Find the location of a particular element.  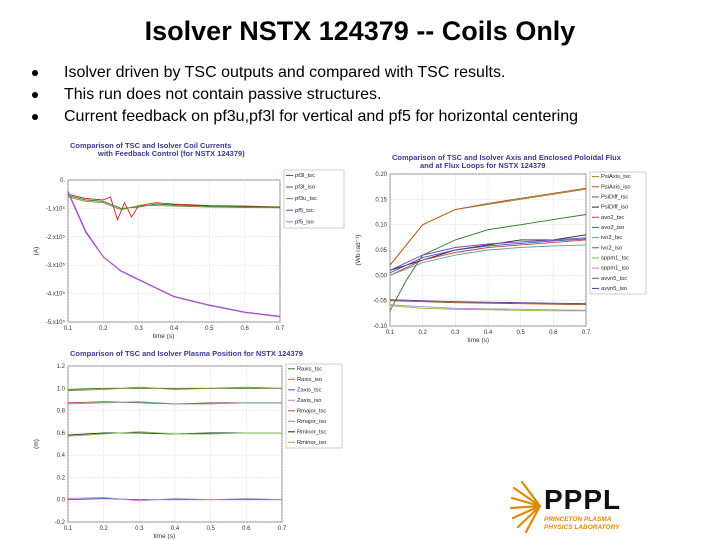

y-tick-label: 0.00 is located at coordinates (381, 276).